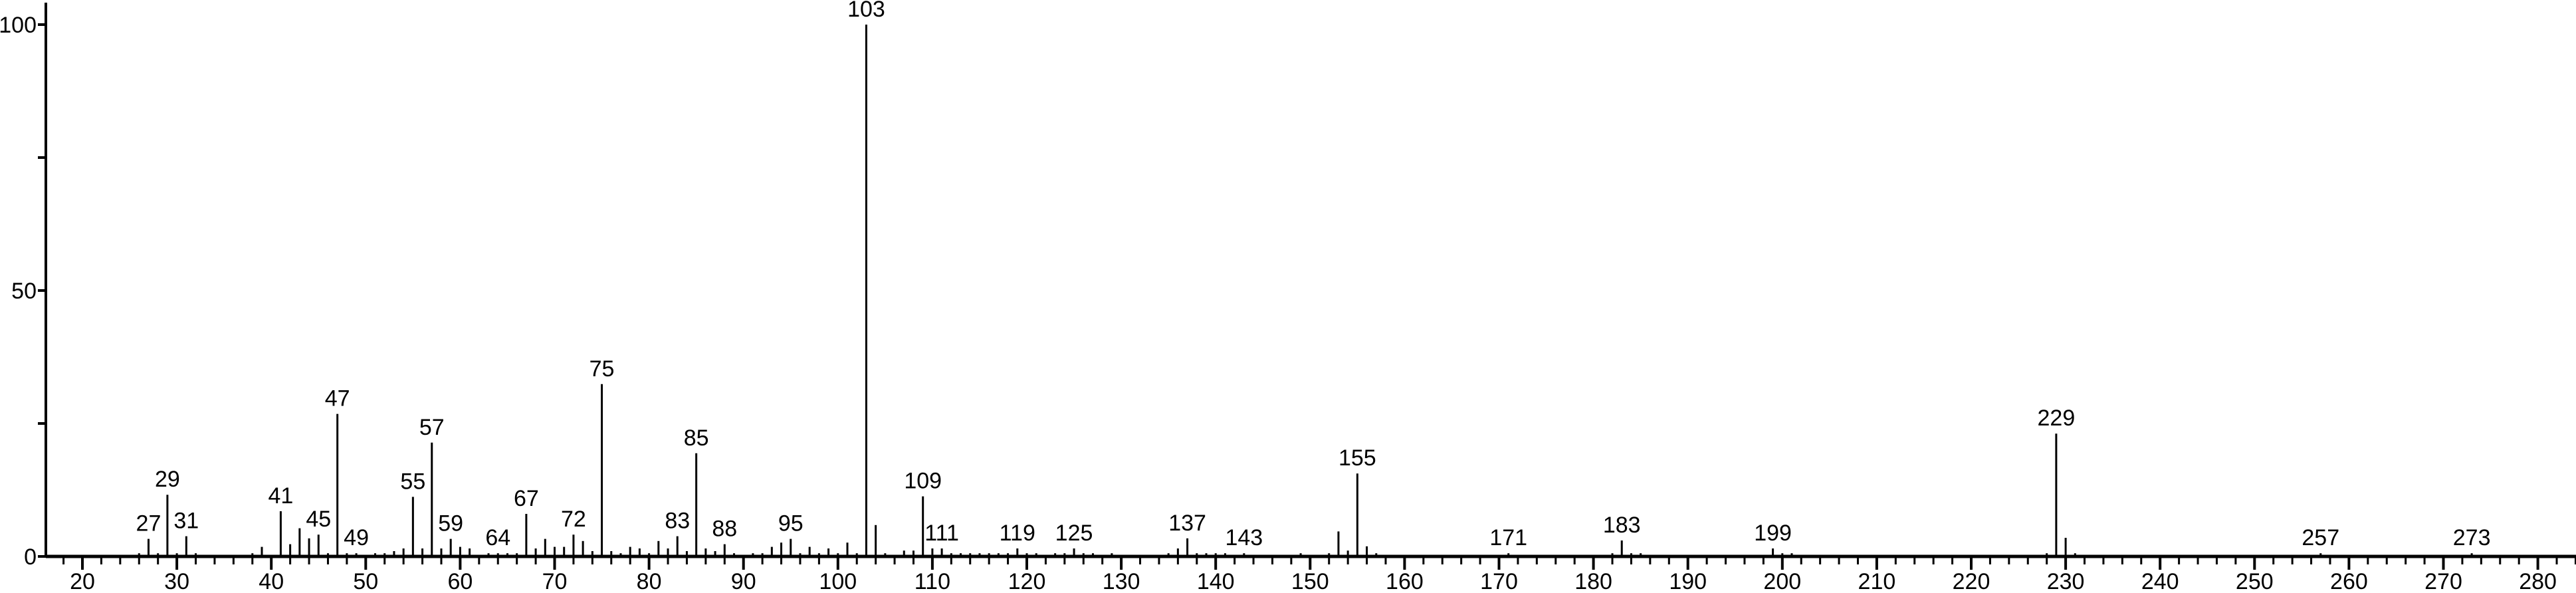  I want to click on peak-label-55: 55, so click(412, 481).